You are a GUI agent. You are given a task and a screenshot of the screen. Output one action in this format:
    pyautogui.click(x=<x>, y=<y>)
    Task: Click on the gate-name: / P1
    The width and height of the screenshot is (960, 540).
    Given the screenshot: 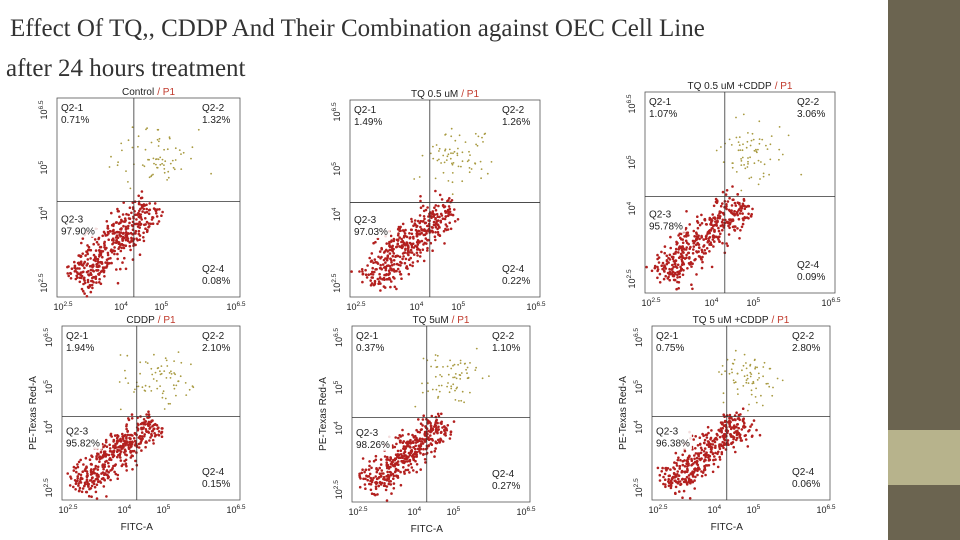 What is the action you would take?
    pyautogui.click(x=470, y=94)
    